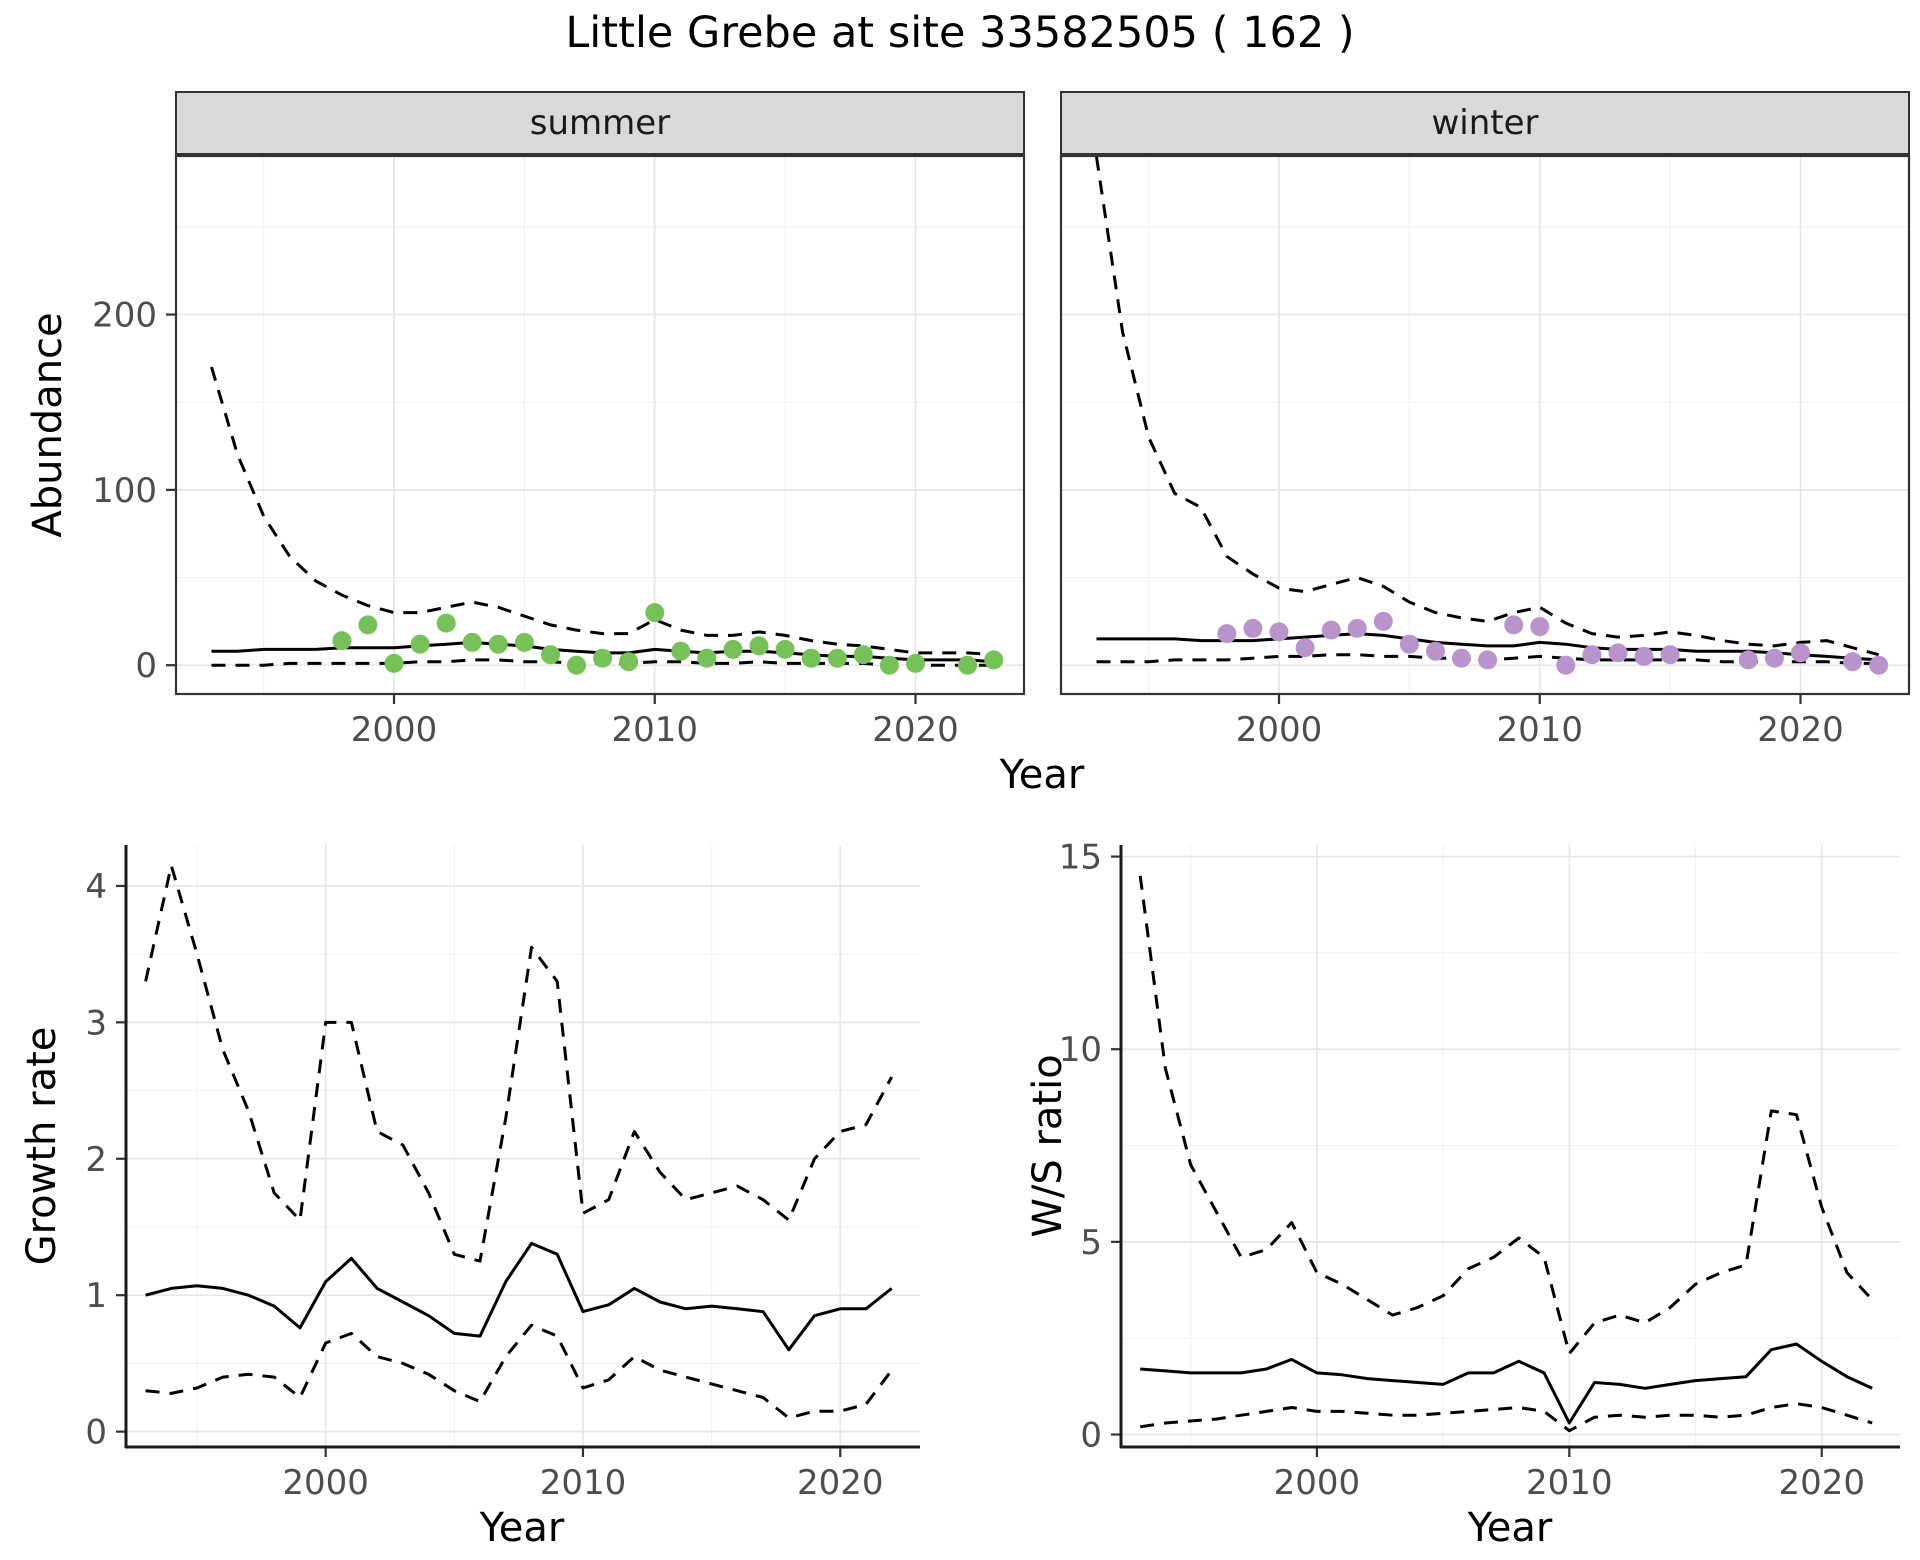 This screenshot has width=1920, height=1560. I want to click on top-year-axis-title: Year, so click(1042, 775).